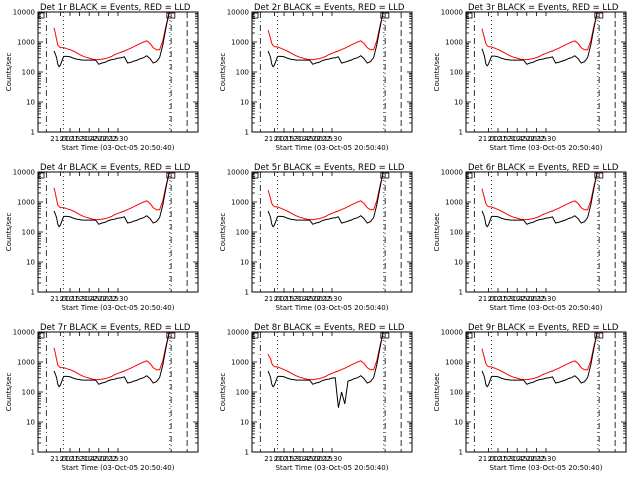  I want to click on panel-title: Det 4r BLACK = Events, RED = LLD, so click(115, 168).